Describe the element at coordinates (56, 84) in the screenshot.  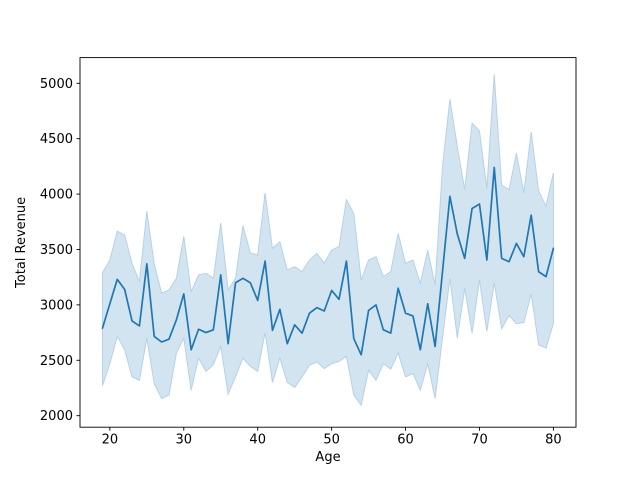
I see `y-tick-label: 5000` at that location.